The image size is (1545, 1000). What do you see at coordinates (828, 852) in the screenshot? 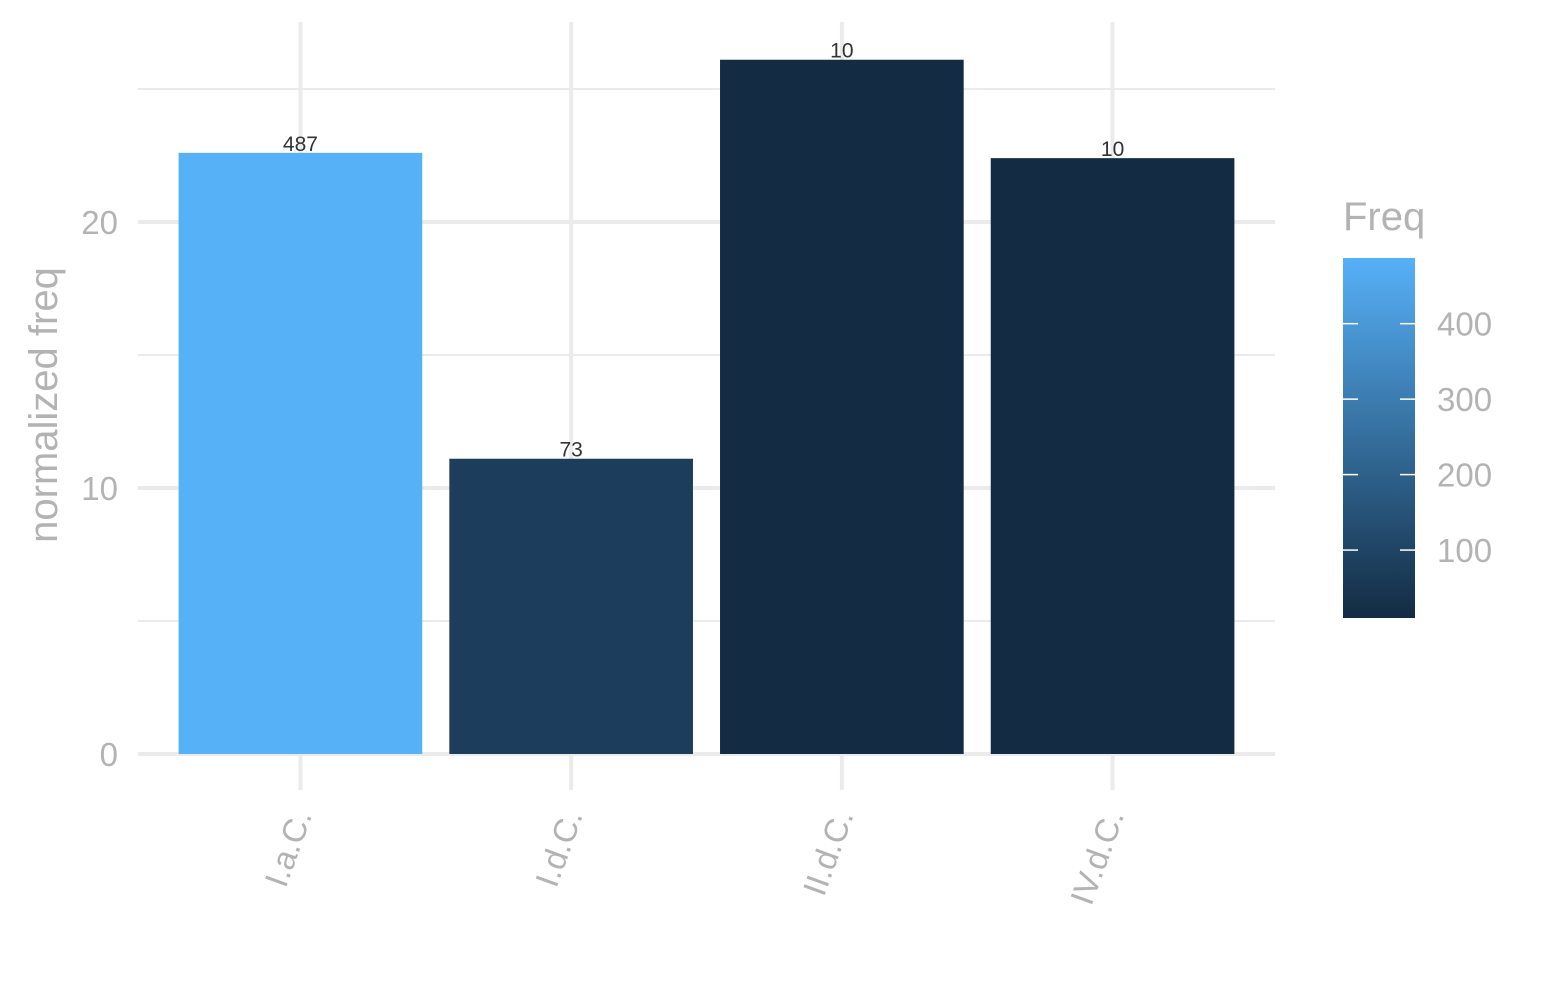
I see `x-tick-label: II.d.C.` at bounding box center [828, 852].